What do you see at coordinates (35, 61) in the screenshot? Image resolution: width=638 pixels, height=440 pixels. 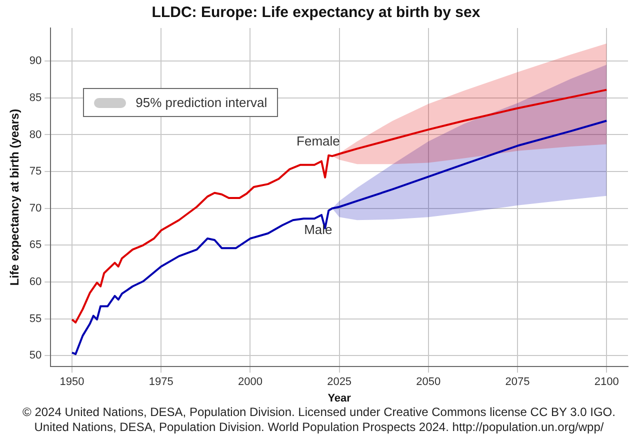 I see `y-tick-label: 90` at bounding box center [35, 61].